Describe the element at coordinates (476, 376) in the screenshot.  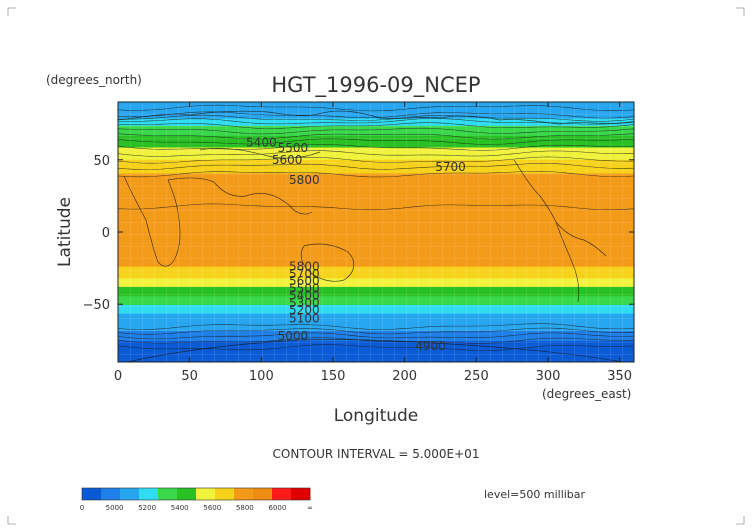
I see `x-tick-label: 250` at that location.